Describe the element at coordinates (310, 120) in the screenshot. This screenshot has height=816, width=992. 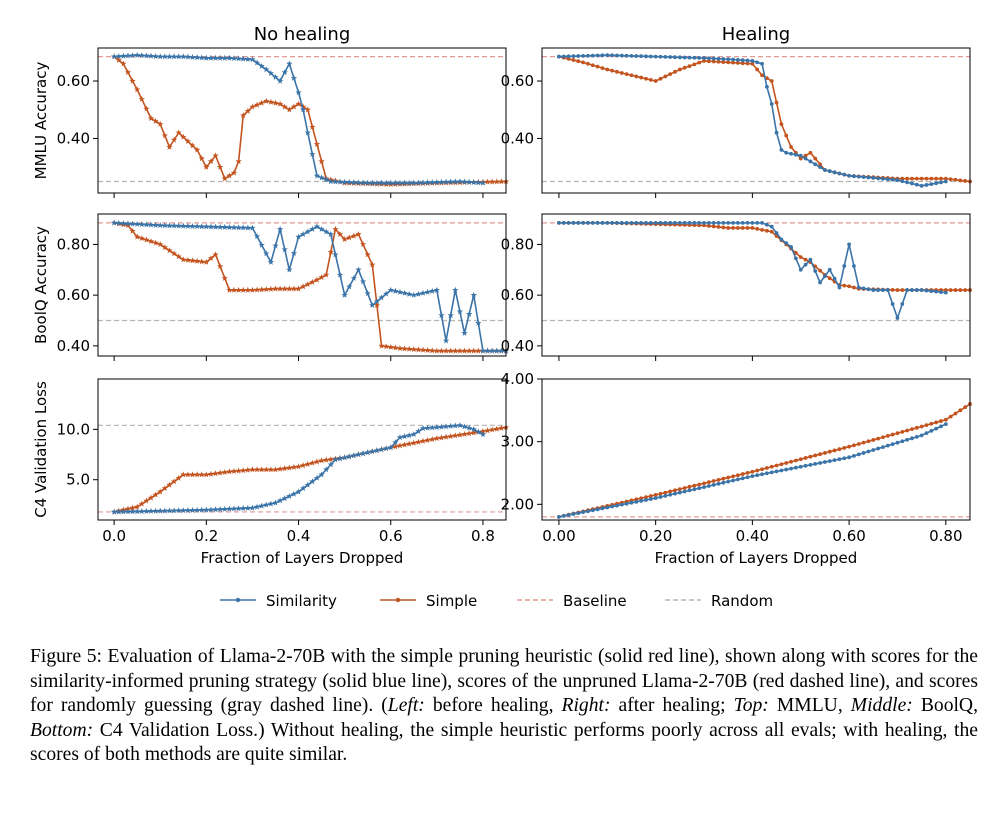
I see `series-line` at that location.